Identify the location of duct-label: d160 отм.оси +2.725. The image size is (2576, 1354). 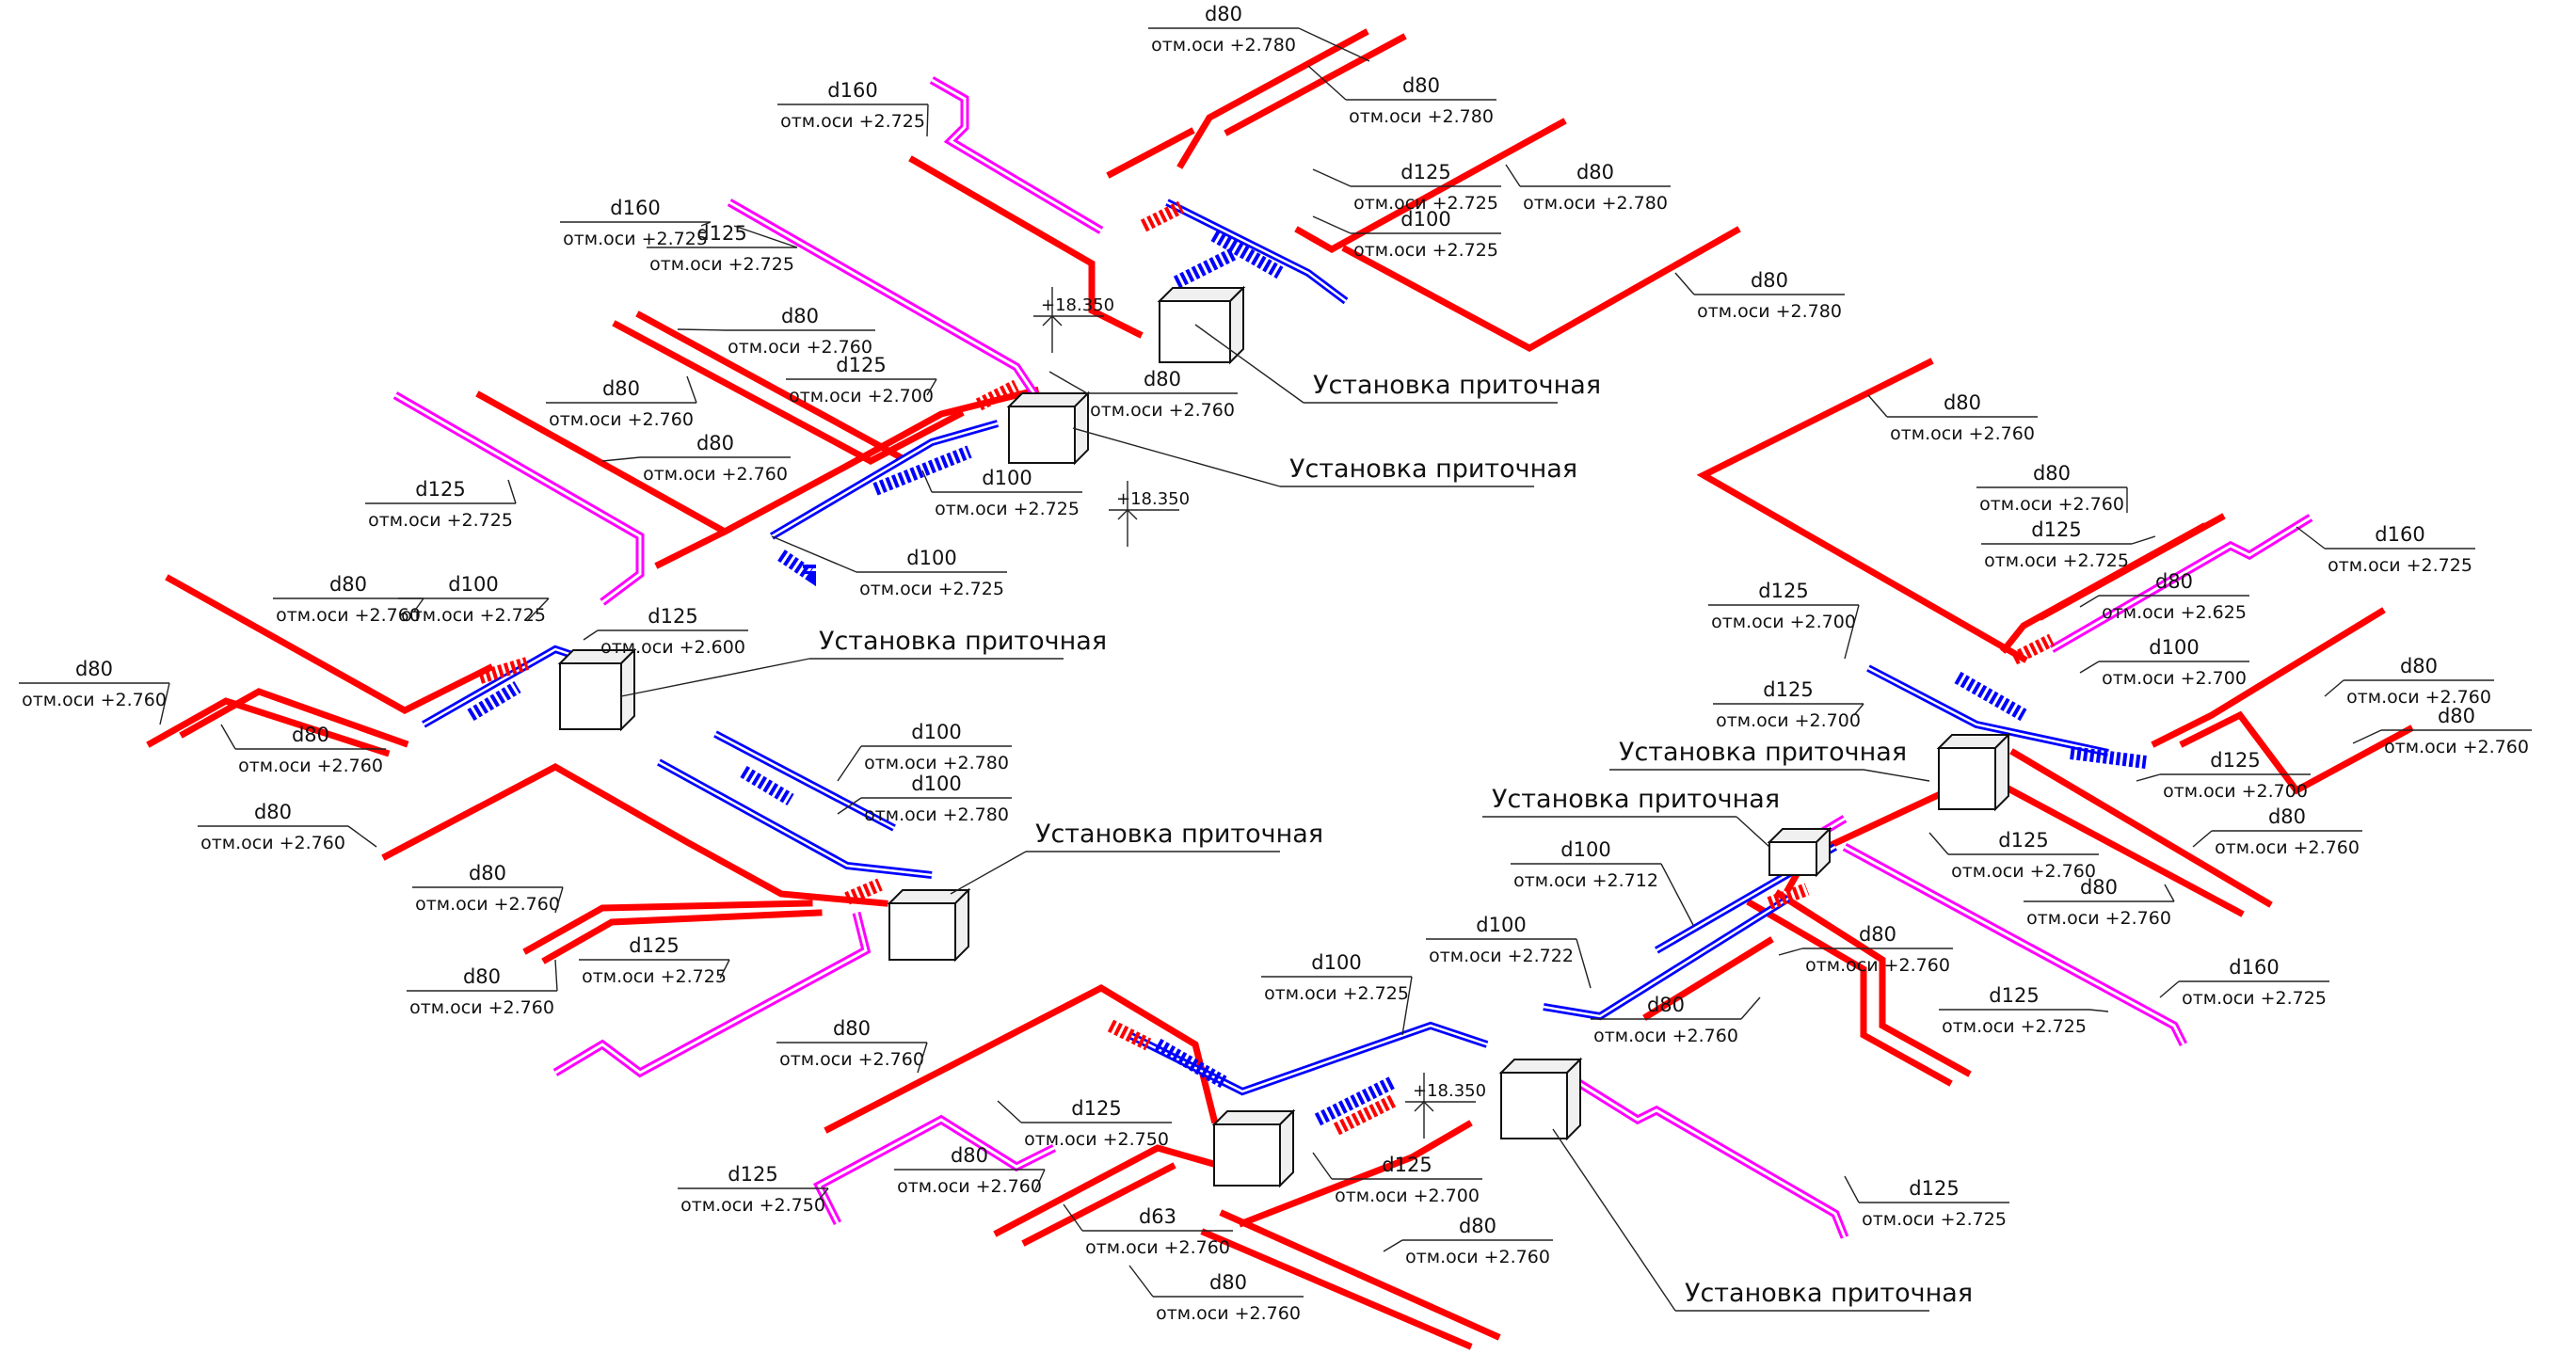
(853, 108).